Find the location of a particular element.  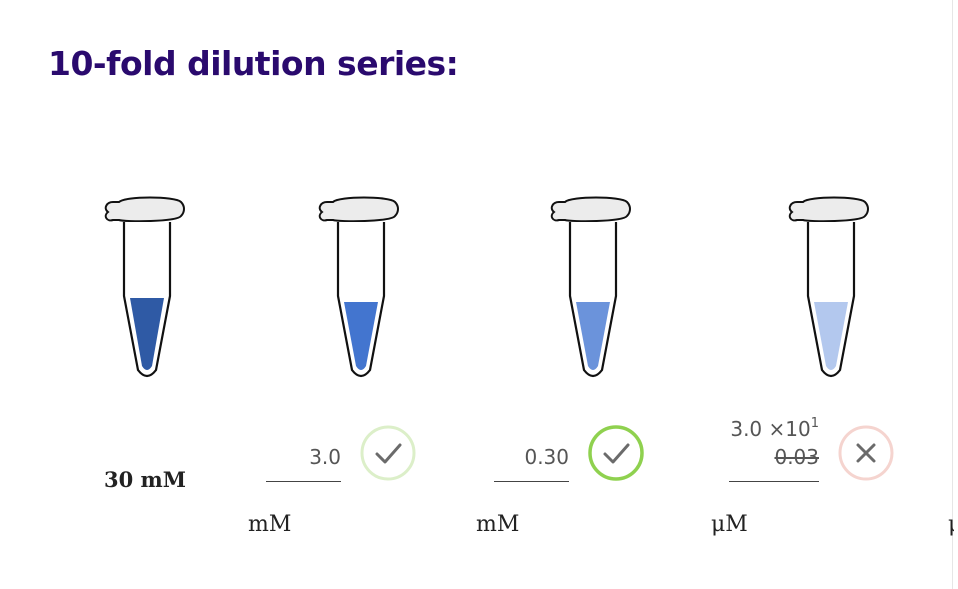

unit-label-4: μ is located at coordinates (951, 524).